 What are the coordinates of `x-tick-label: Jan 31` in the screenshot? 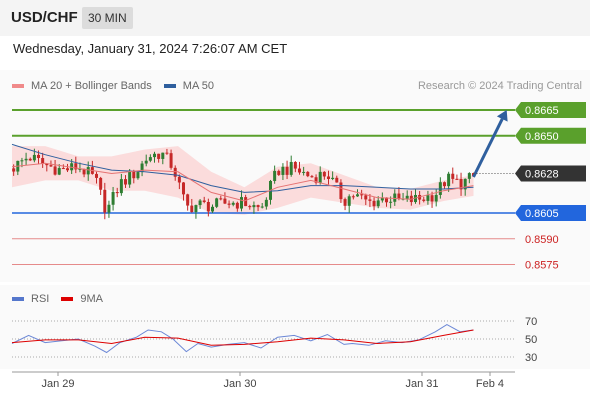 It's located at (421, 384).